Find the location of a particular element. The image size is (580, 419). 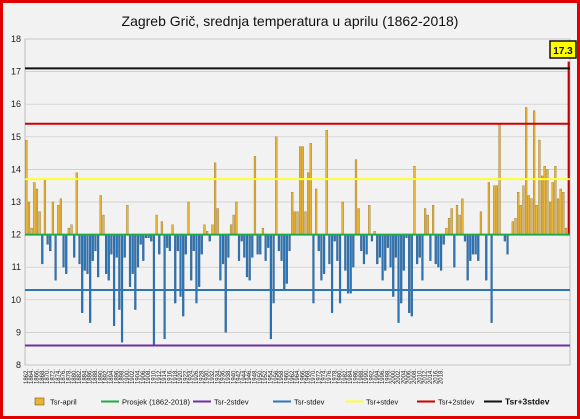

y-tick-label: 14 is located at coordinates (16, 169).